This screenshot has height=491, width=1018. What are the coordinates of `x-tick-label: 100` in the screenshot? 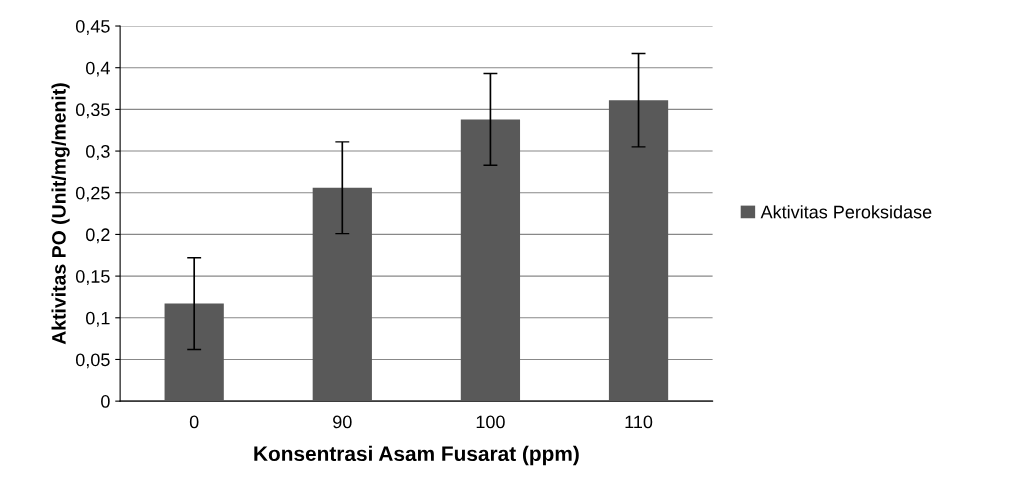 It's located at (490, 422).